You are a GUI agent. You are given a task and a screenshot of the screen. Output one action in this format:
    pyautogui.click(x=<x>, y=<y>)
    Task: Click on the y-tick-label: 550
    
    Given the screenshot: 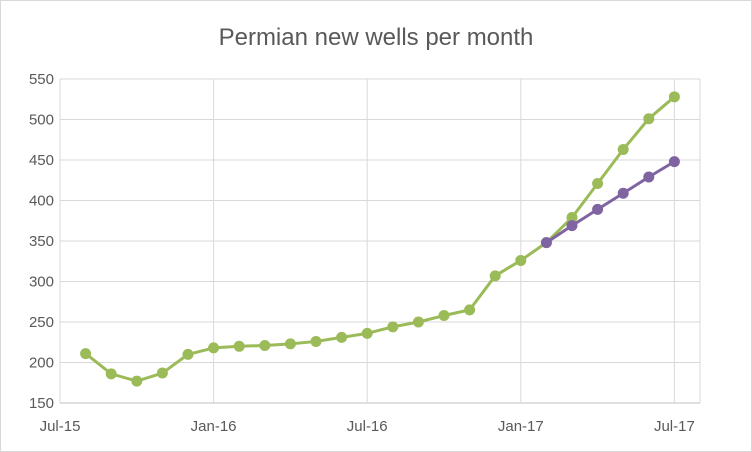 What is the action you would take?
    pyautogui.click(x=41, y=79)
    